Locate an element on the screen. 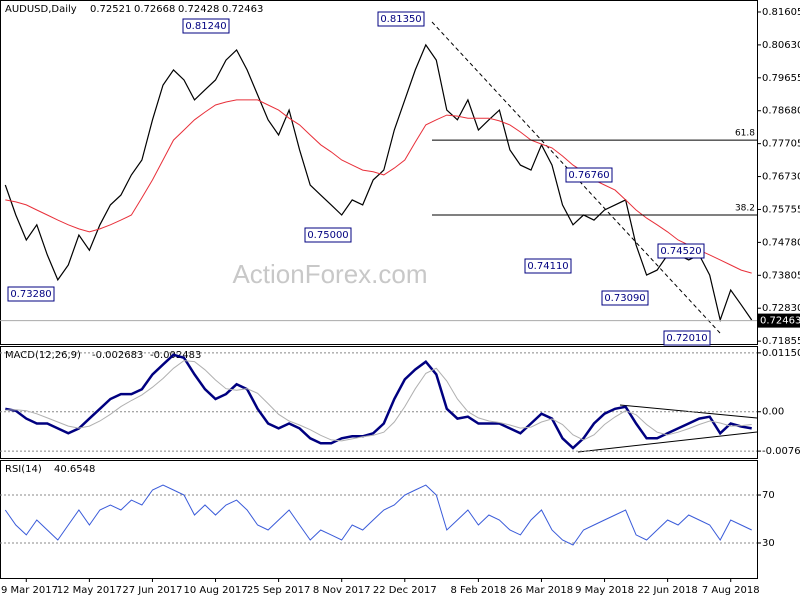 The image size is (800, 600). annotation: 0.73280 is located at coordinates (30, 294).